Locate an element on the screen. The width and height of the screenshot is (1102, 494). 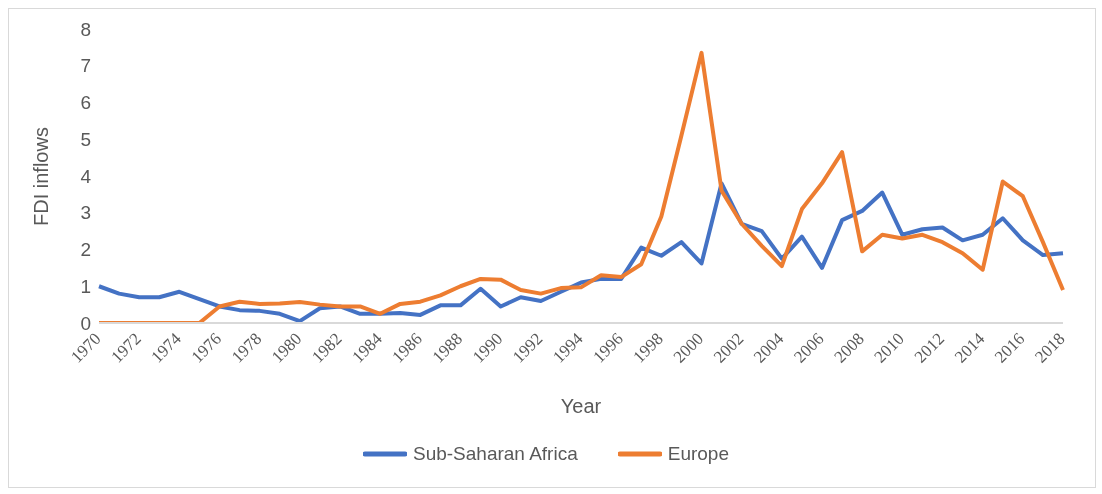
y-tick-label: 5 is located at coordinates (85, 139).